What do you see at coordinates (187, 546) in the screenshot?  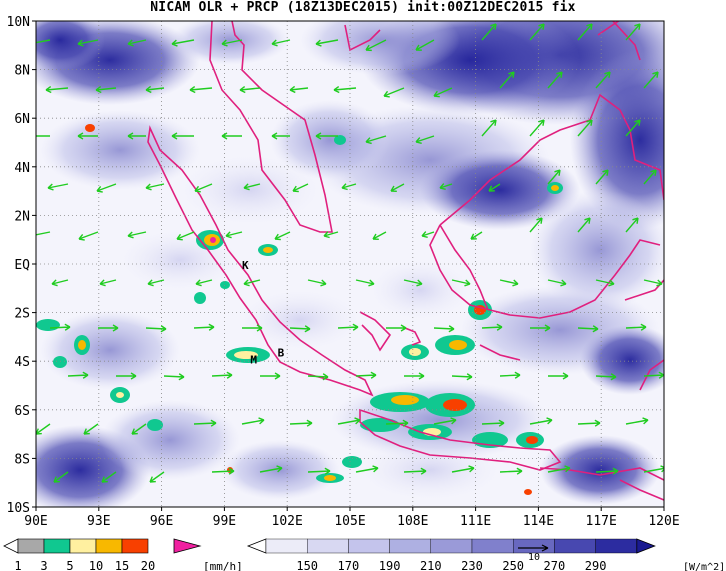 I see `precip-legend-arrow-right` at bounding box center [187, 546].